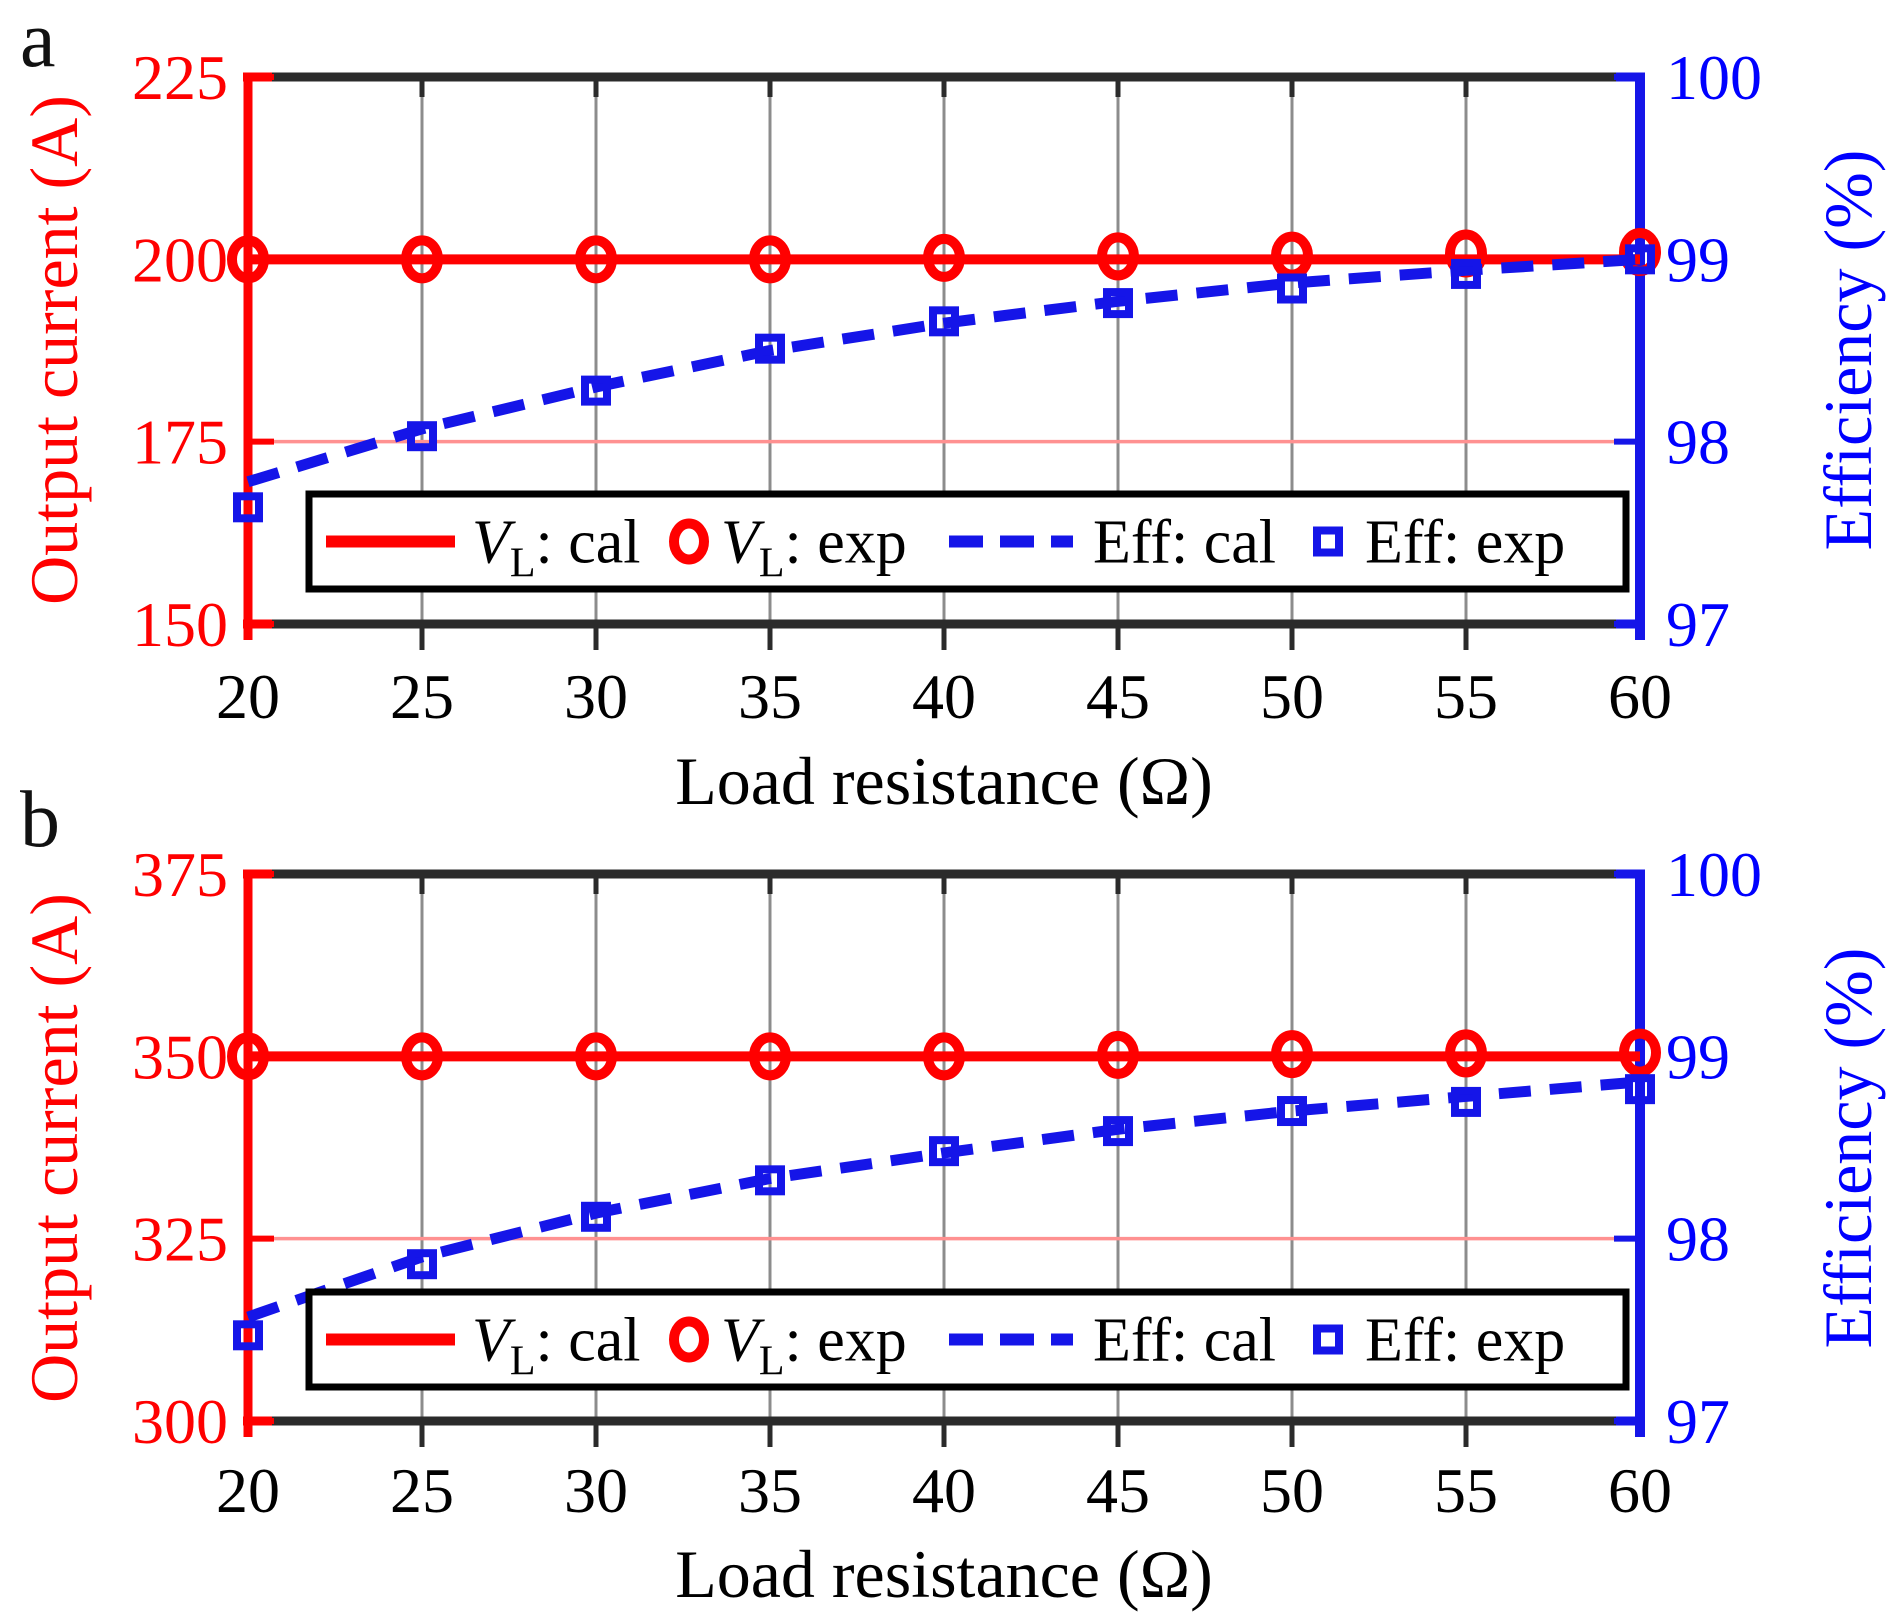 This screenshot has width=1890, height=1619. What do you see at coordinates (967, 1339) in the screenshot?
I see `legend-b: VL: cal VL: exp Eff: cal Eff: exp` at bounding box center [967, 1339].